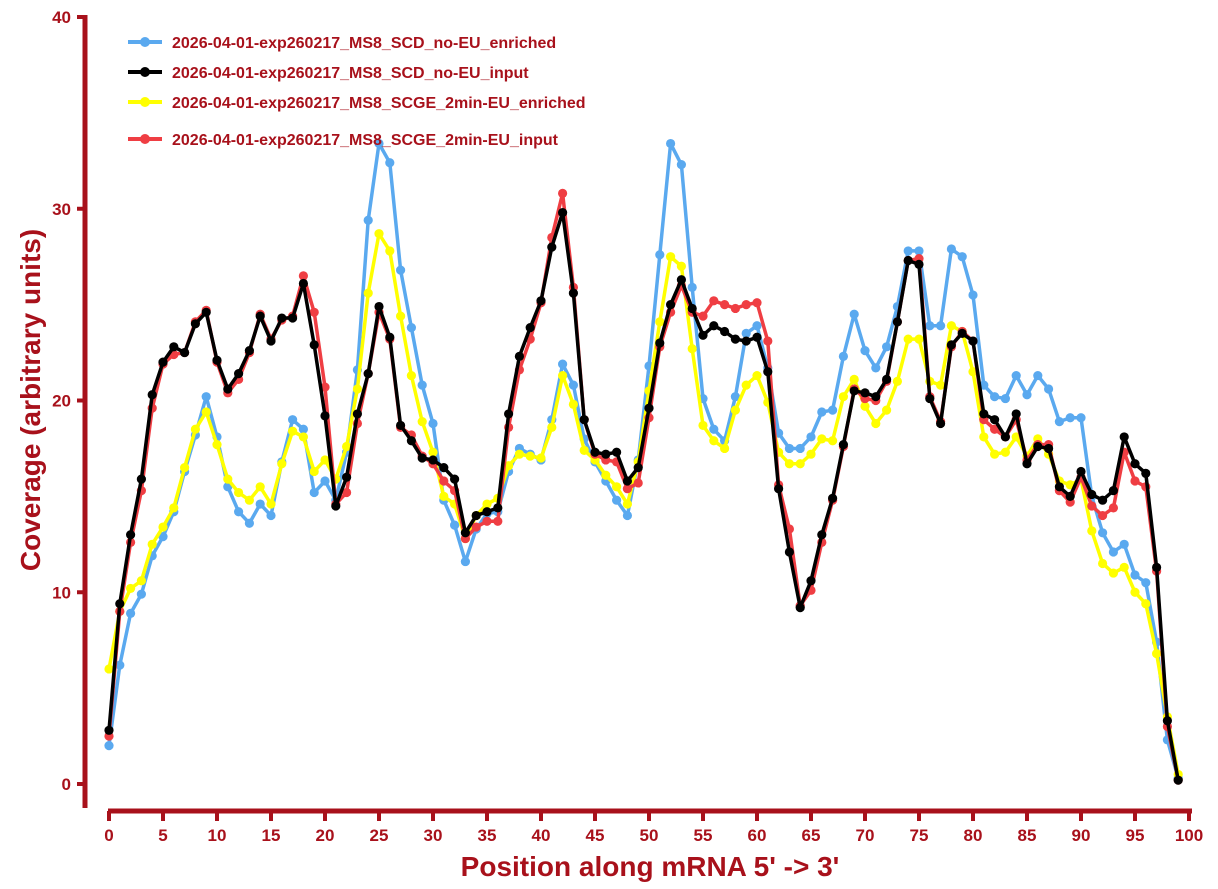  What do you see at coordinates (1027, 835) in the screenshot?
I see `x-tick-label: 85` at bounding box center [1027, 835].